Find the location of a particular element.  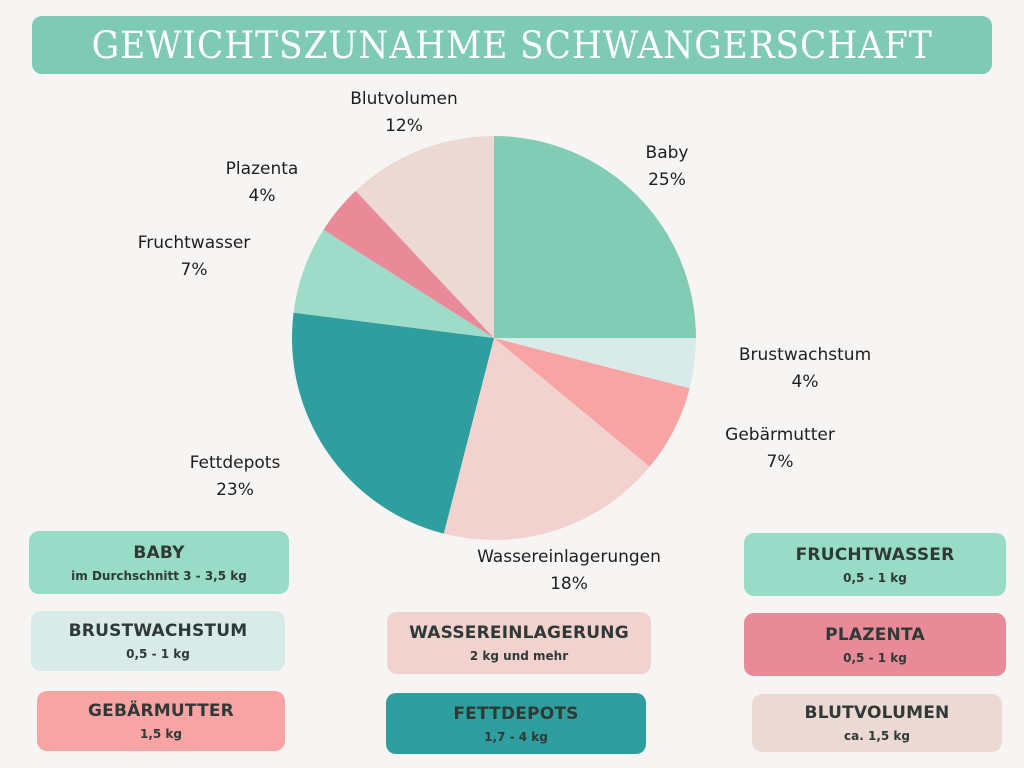

pie-slice-brustwachstum is located at coordinates (595, 363).